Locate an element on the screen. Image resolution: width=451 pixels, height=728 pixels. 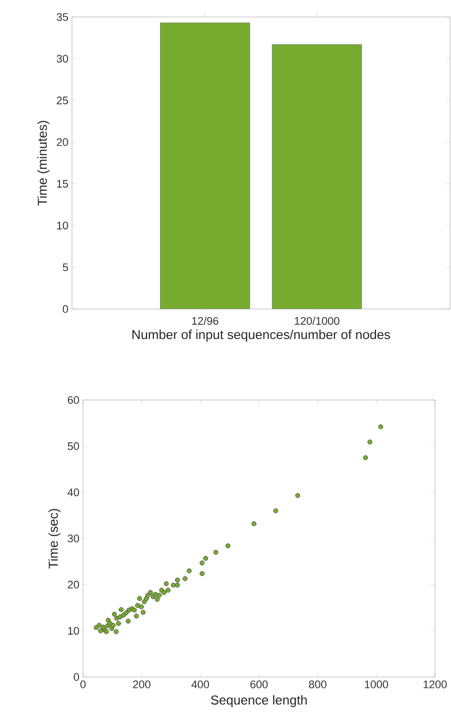
y-tick-label: 50 is located at coordinates (74, 446).